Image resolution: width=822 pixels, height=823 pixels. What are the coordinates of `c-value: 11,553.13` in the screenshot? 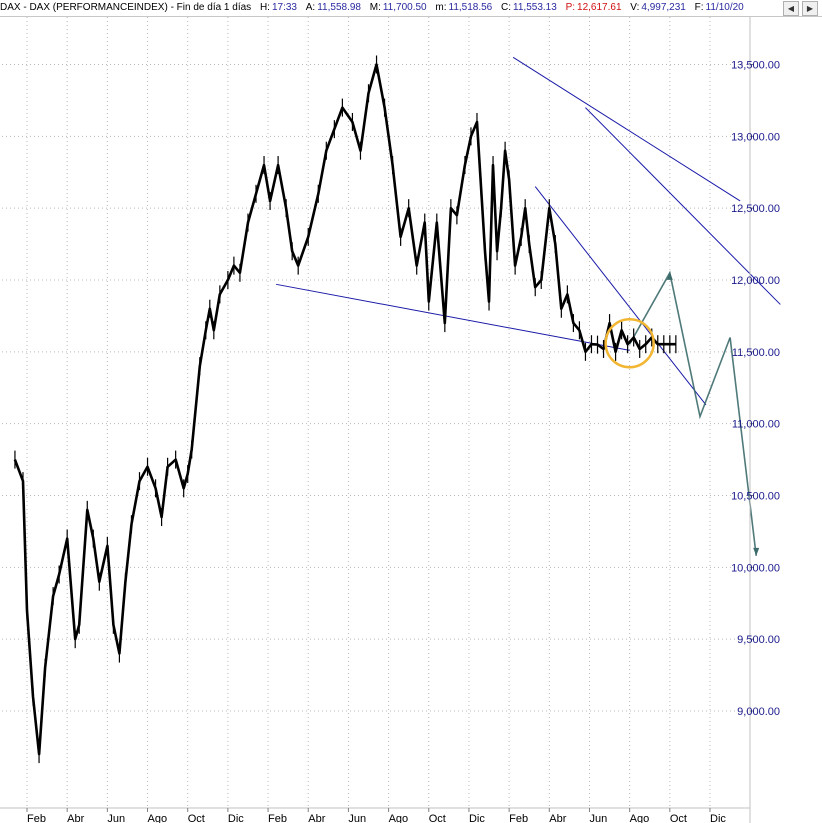 It's located at (535, 7).